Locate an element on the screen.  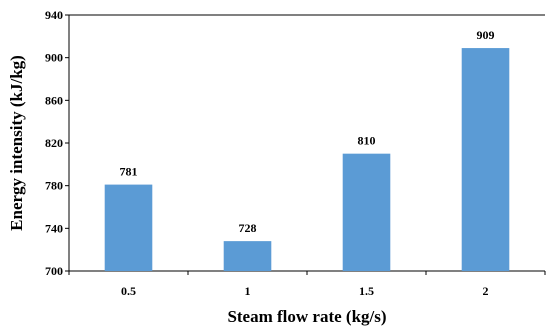
data-label: 728 is located at coordinates (248, 228).